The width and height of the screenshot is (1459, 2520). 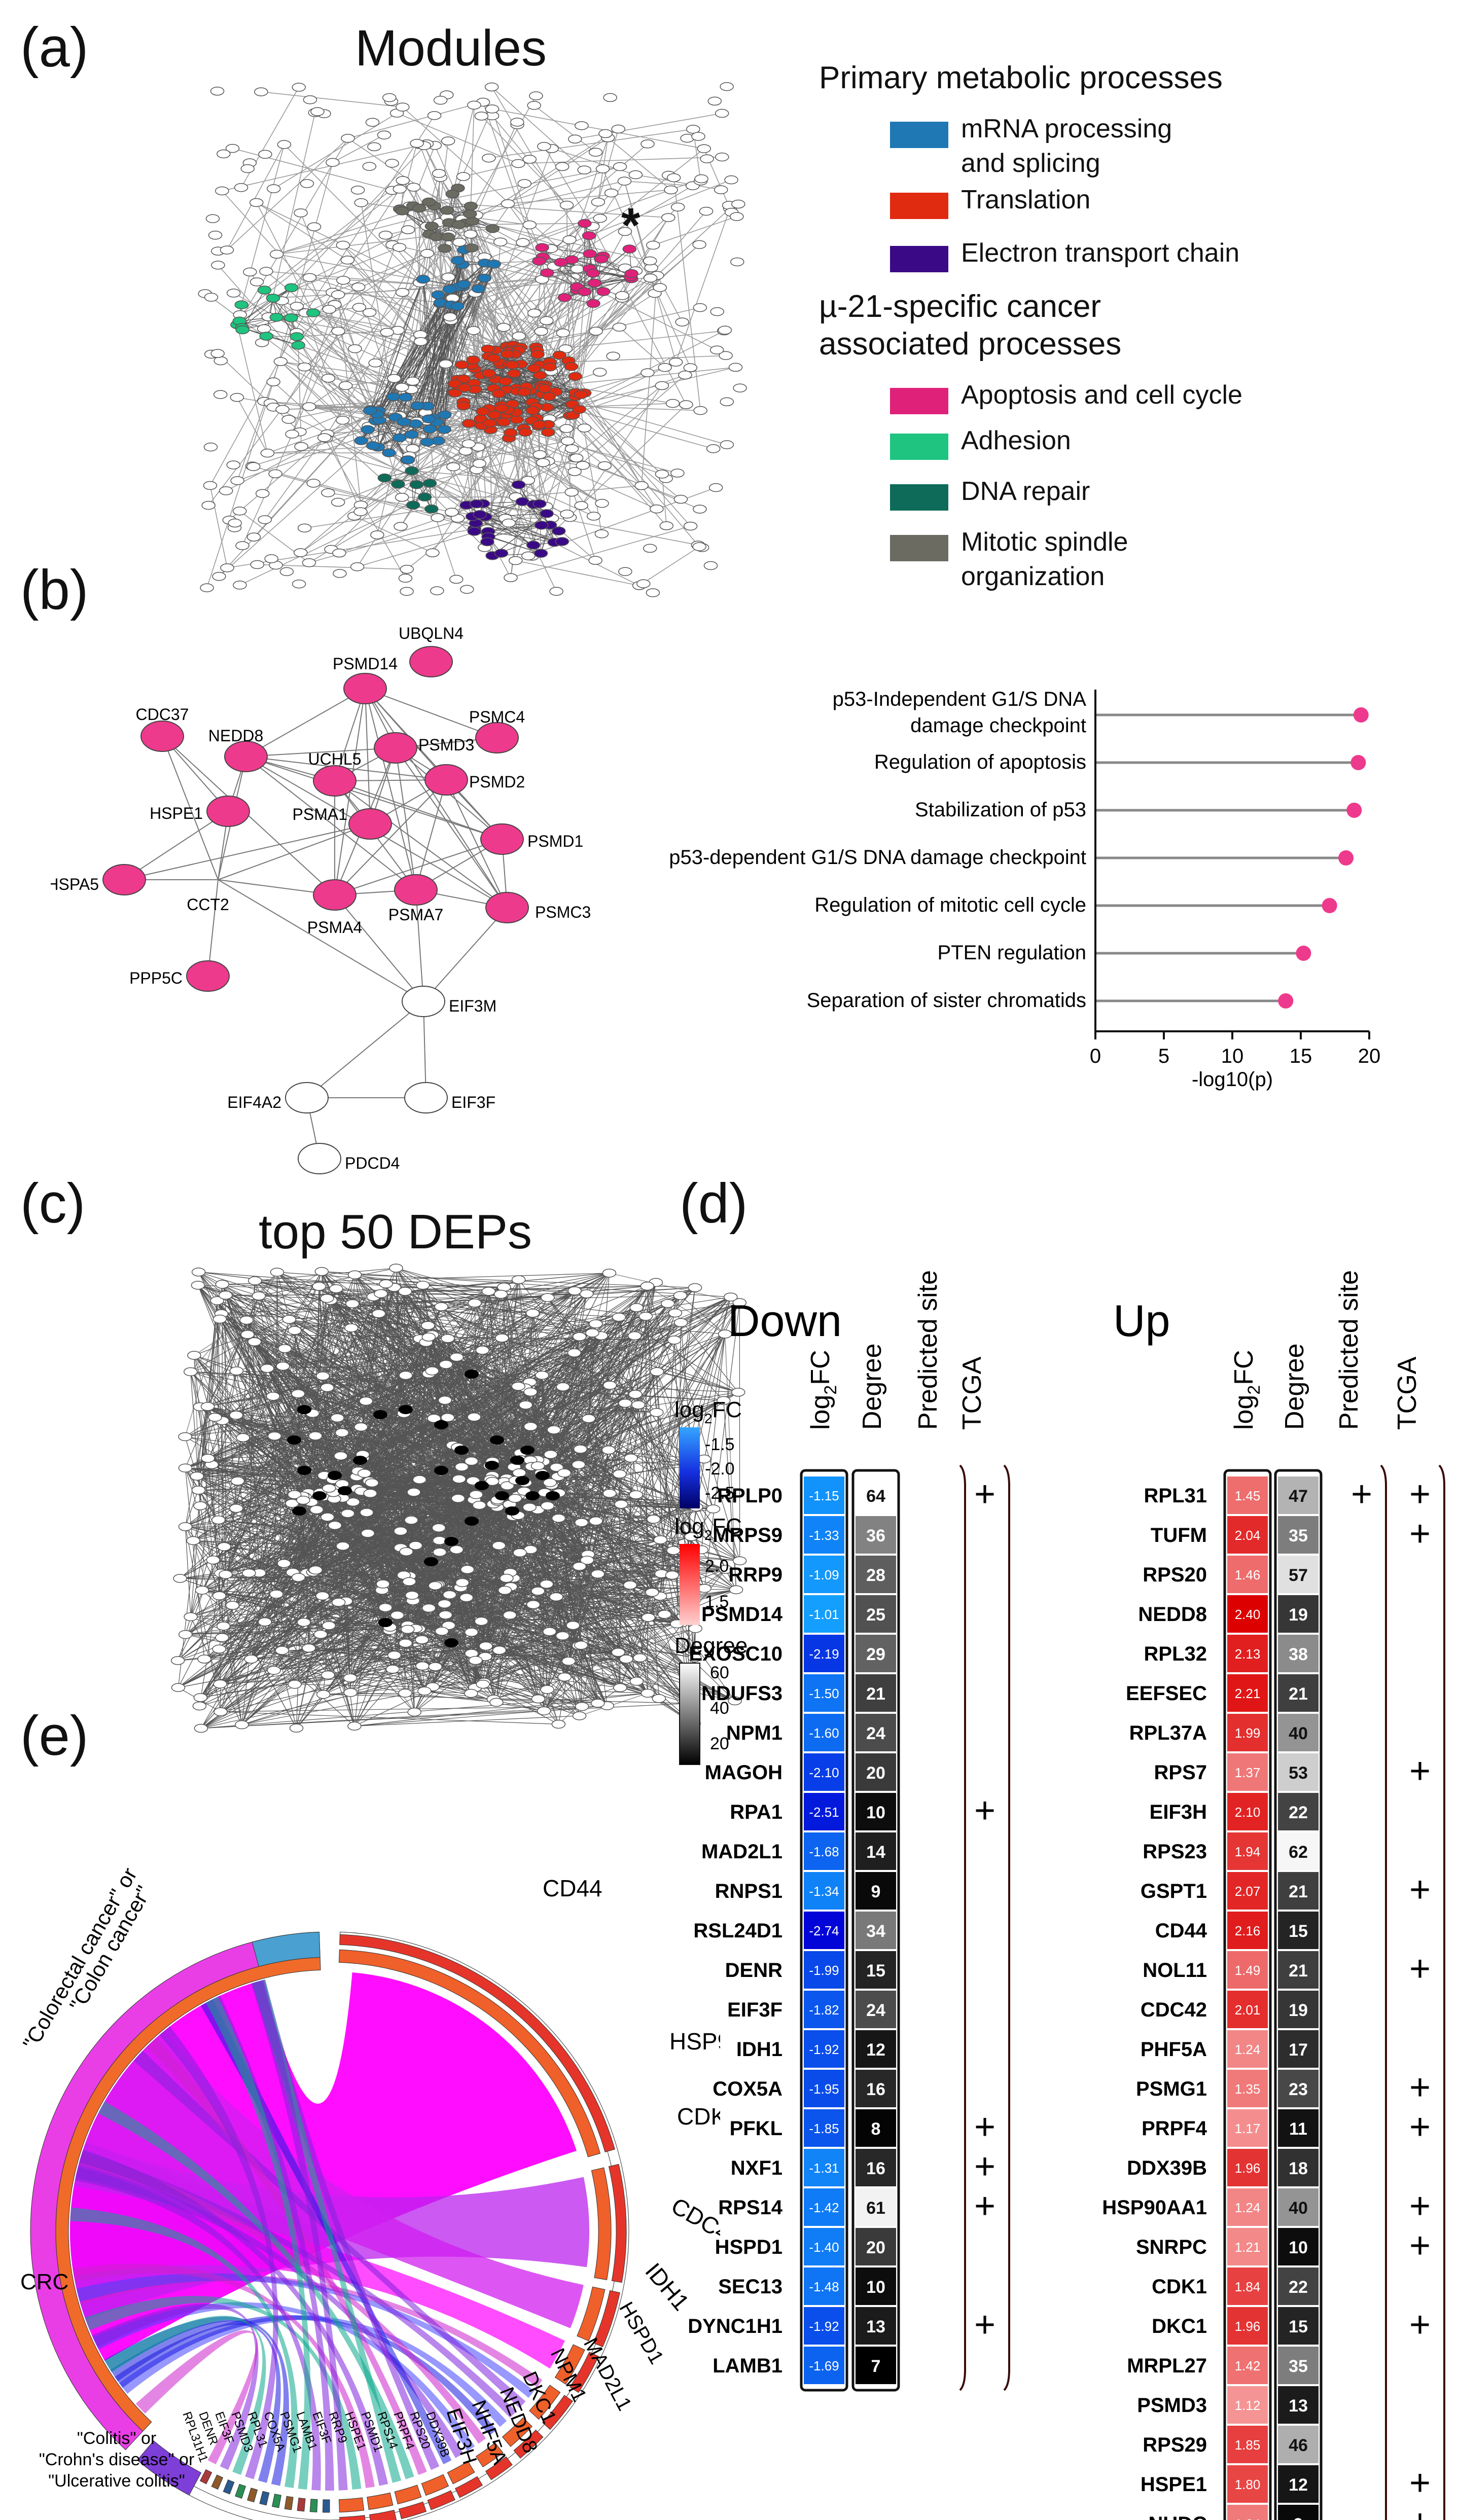 What do you see at coordinates (162, 714) in the screenshot?
I see `b-node-label: CDC37` at bounding box center [162, 714].